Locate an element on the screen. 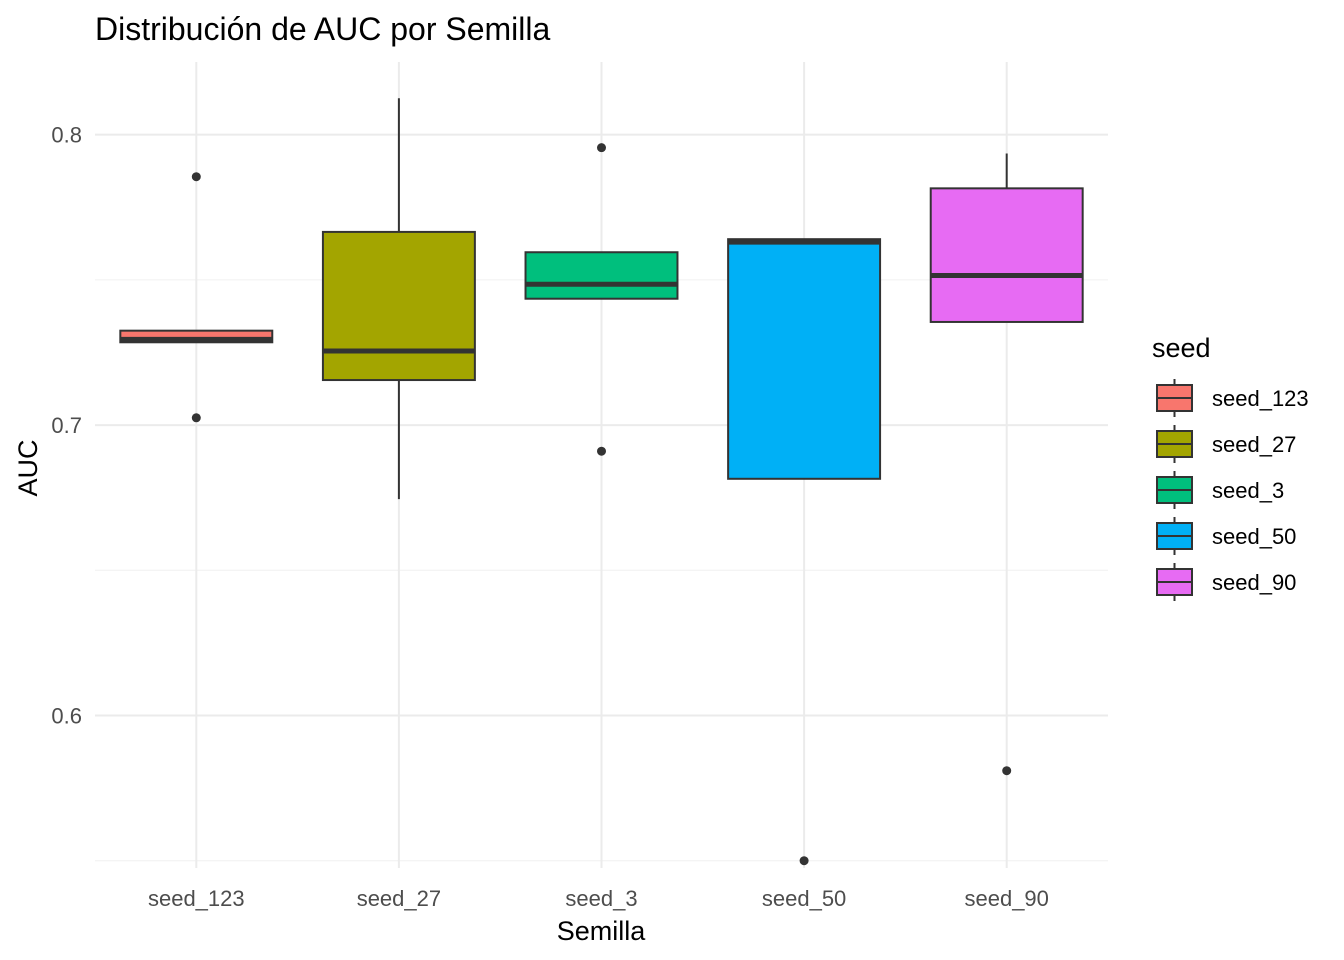 Image resolution: width=1344 pixels, height=960 pixels. legend-item-seed_123: seed_123 is located at coordinates (1232, 398).